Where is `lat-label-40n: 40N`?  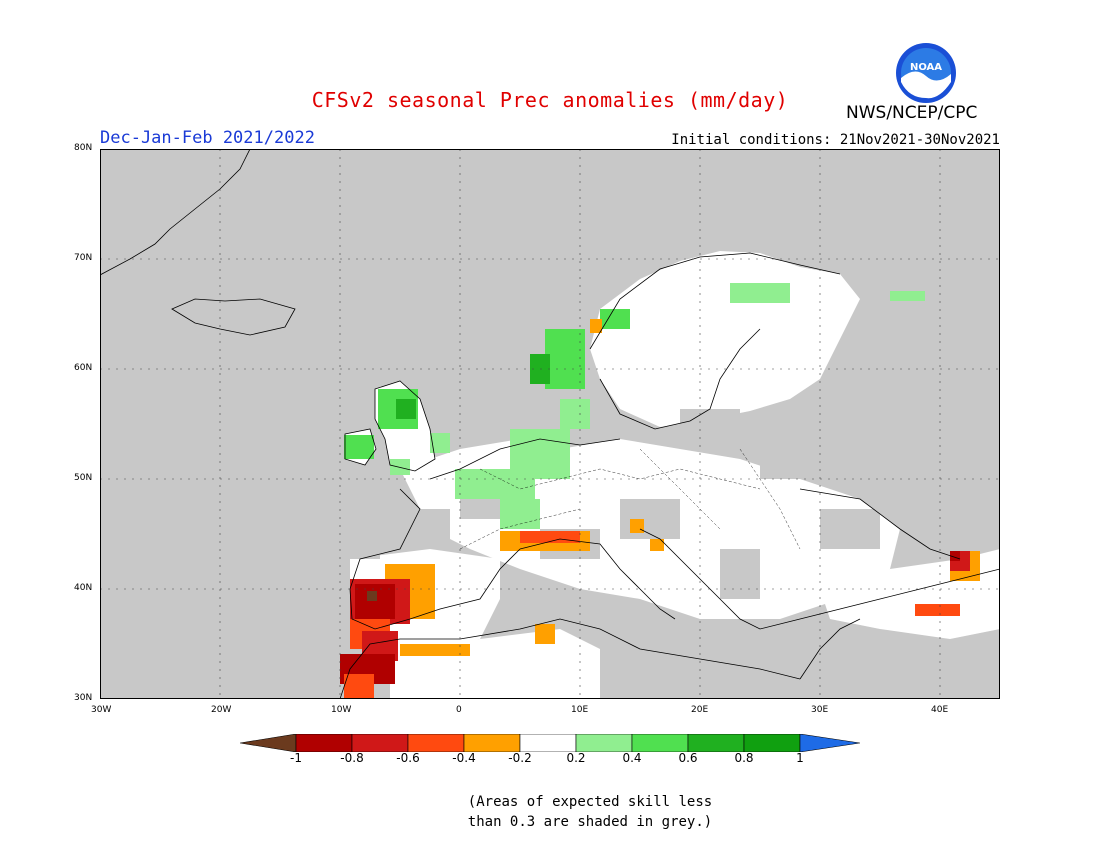
lat-label-40n: 40N is located at coordinates (83, 588).